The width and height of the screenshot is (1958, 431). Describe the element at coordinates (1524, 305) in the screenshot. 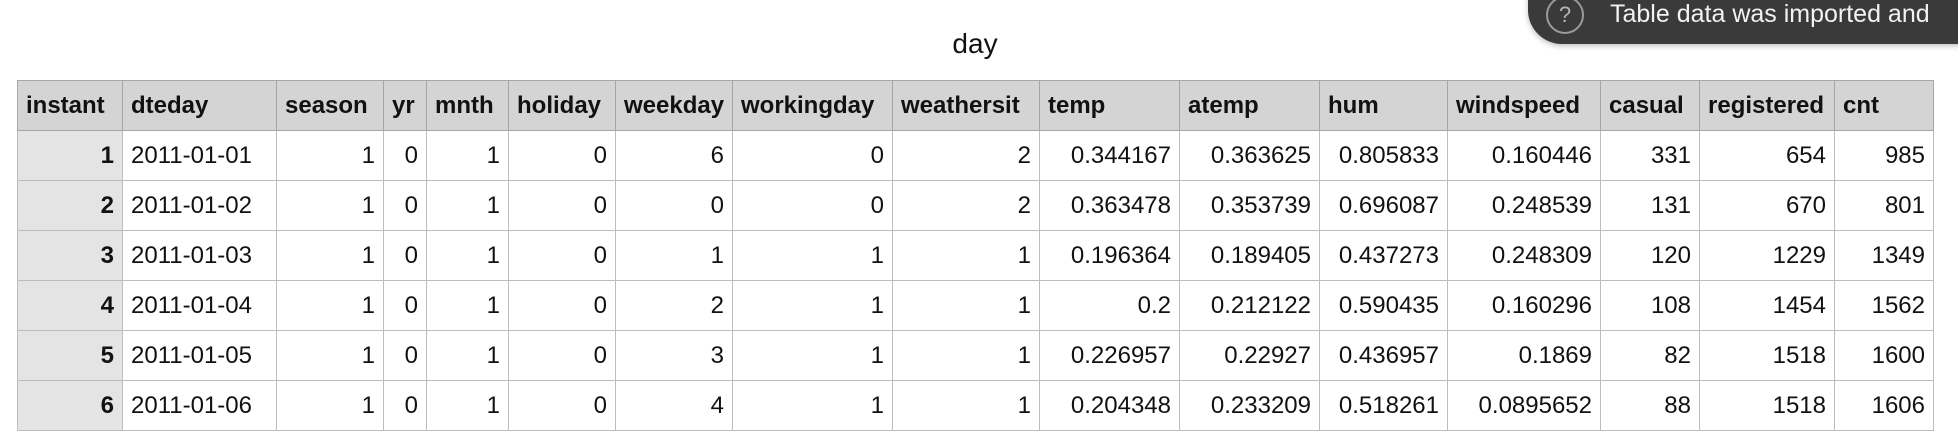

I see `table-cell: 0.160296` at that location.